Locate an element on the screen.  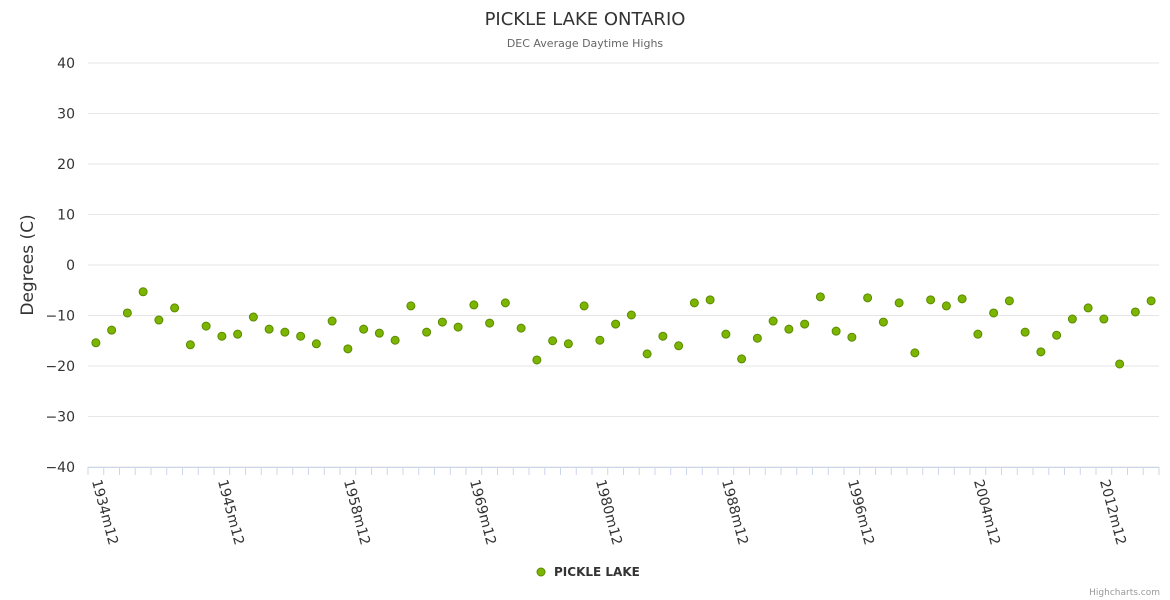
legend-item-pickle-lake: PICKLE LAKE is located at coordinates (588, 572).